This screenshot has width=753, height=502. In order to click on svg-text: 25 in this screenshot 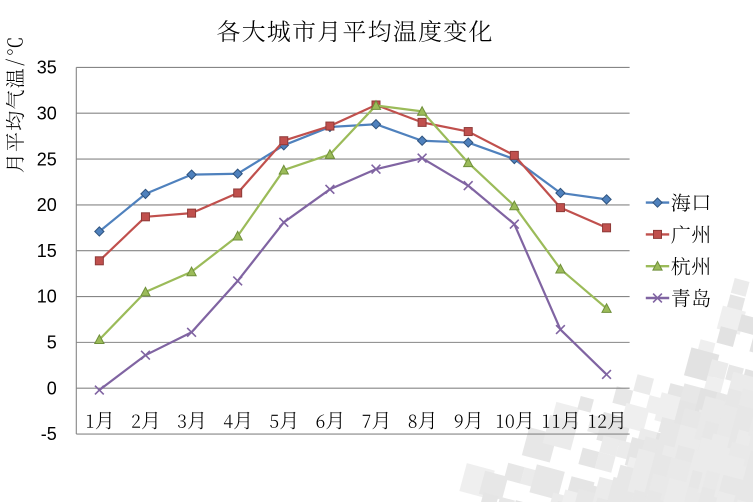, I will do `click(47, 159)`.